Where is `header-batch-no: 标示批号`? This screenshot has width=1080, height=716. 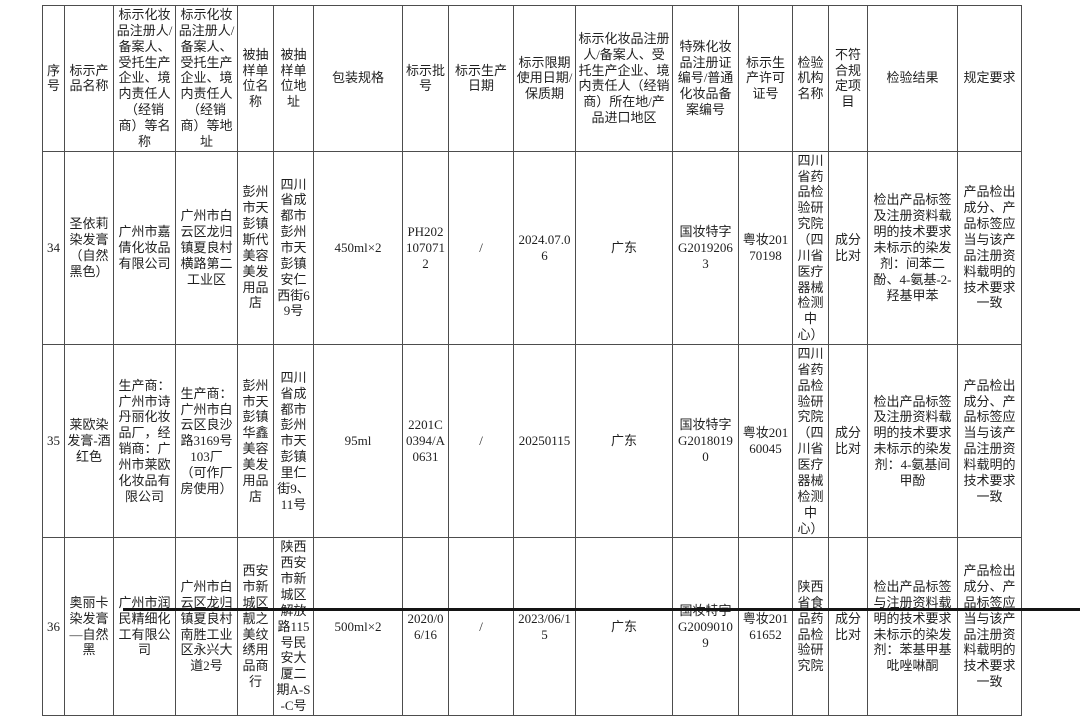 header-batch-no: 标示批号 is located at coordinates (425, 78).